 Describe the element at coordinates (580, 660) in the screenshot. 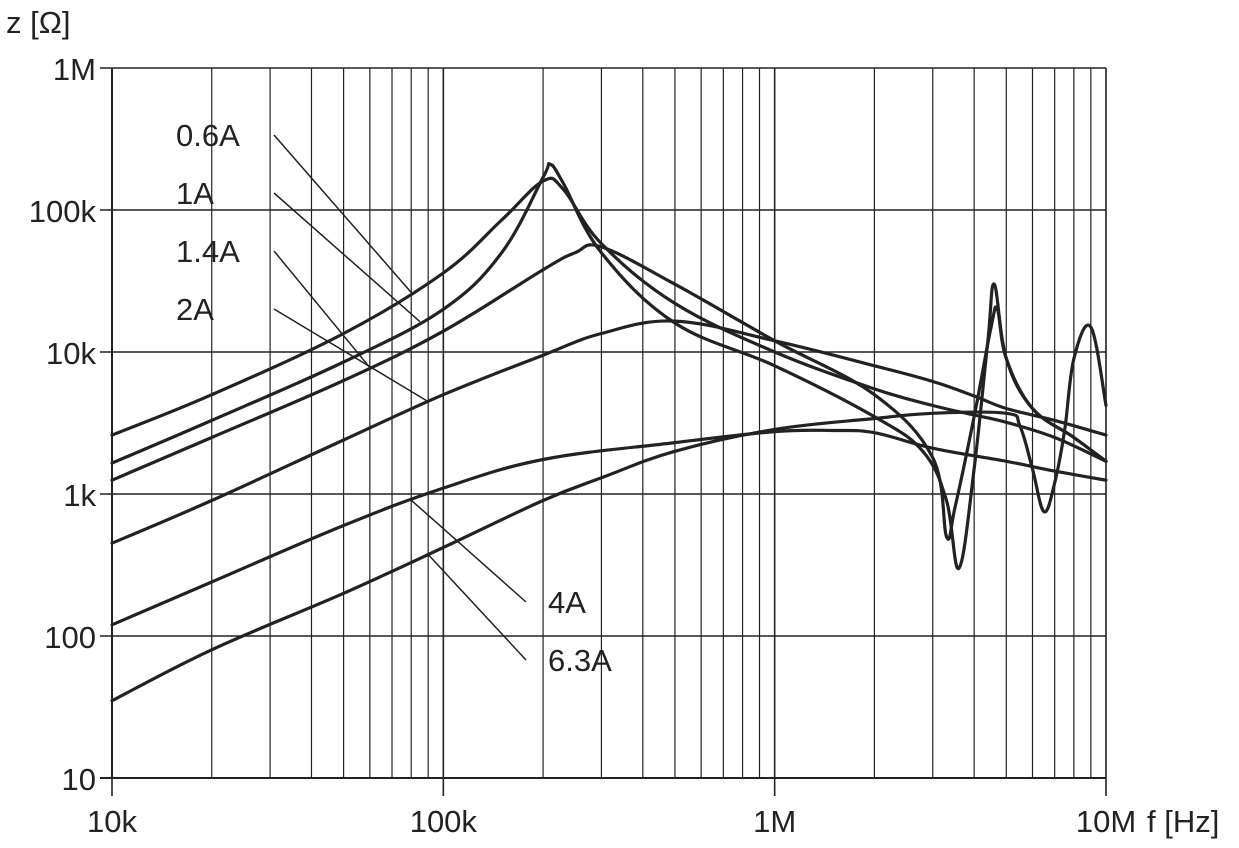

I see `series-label: 6.3A` at that location.